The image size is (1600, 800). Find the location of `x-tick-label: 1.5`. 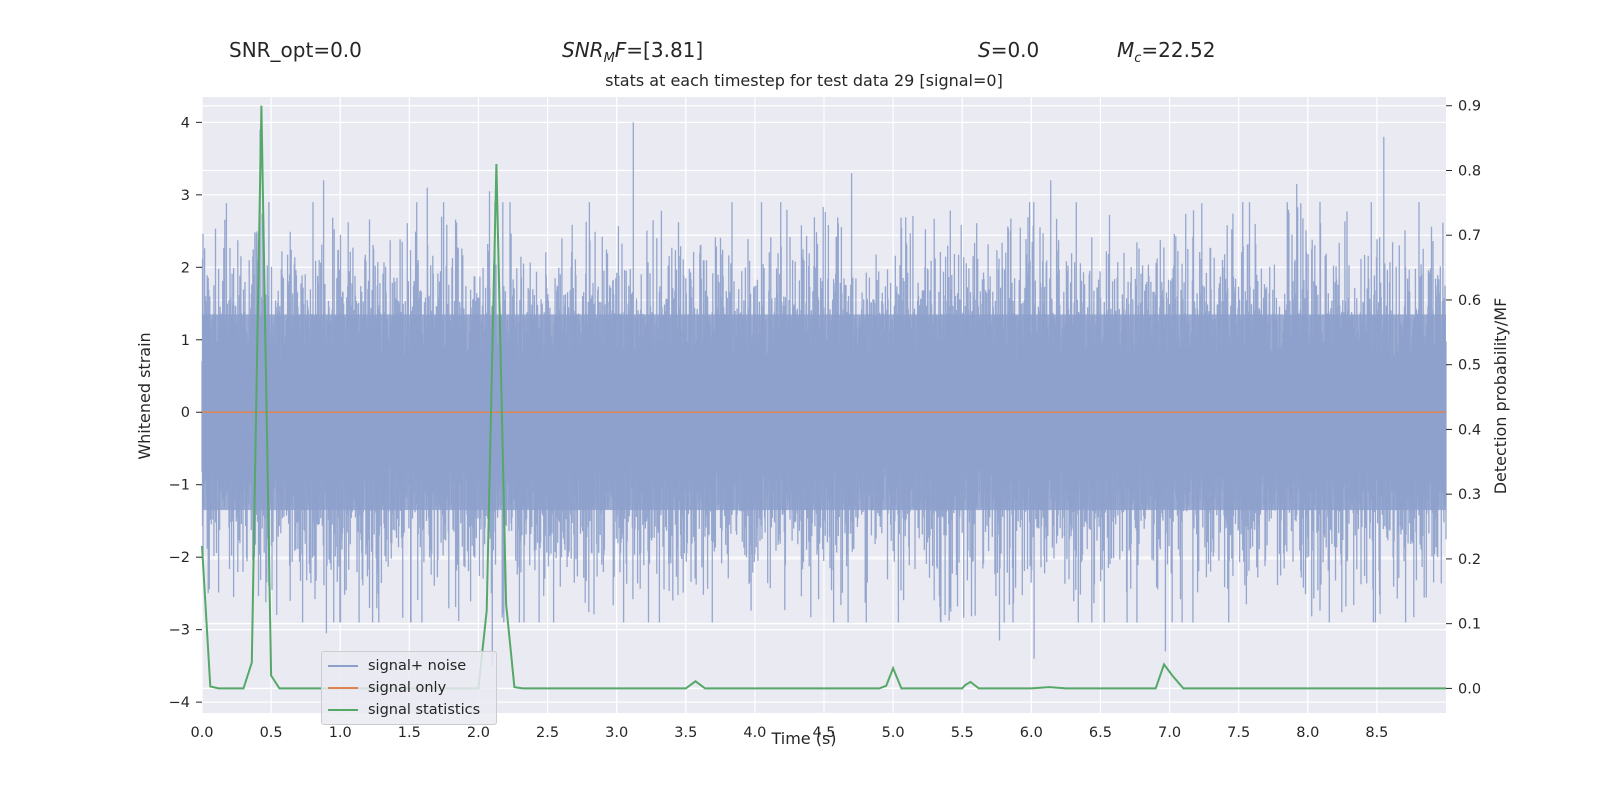

x-tick-label: 1.5 is located at coordinates (409, 733).